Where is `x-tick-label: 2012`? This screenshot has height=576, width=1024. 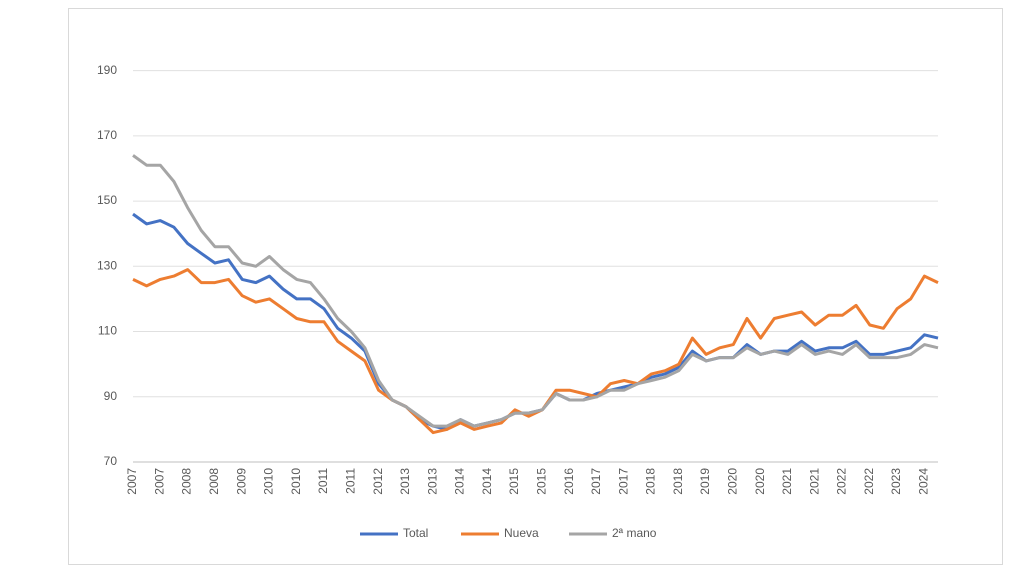
x-tick-label: 2012 is located at coordinates (378, 481).